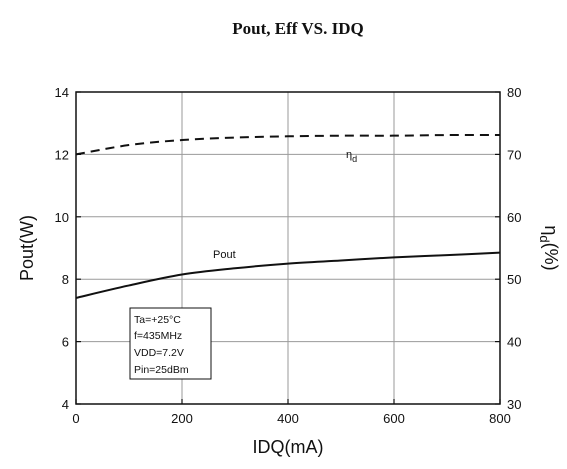 Image resolution: width=567 pixels, height=469 pixels. Describe the element at coordinates (157, 320) in the screenshot. I see `condition-temp: Ta=+25°C` at that location.